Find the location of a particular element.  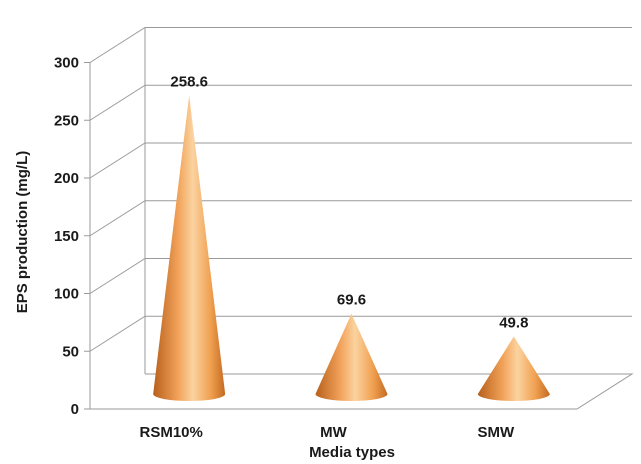

y-tick-label: 0 is located at coordinates (75, 409).